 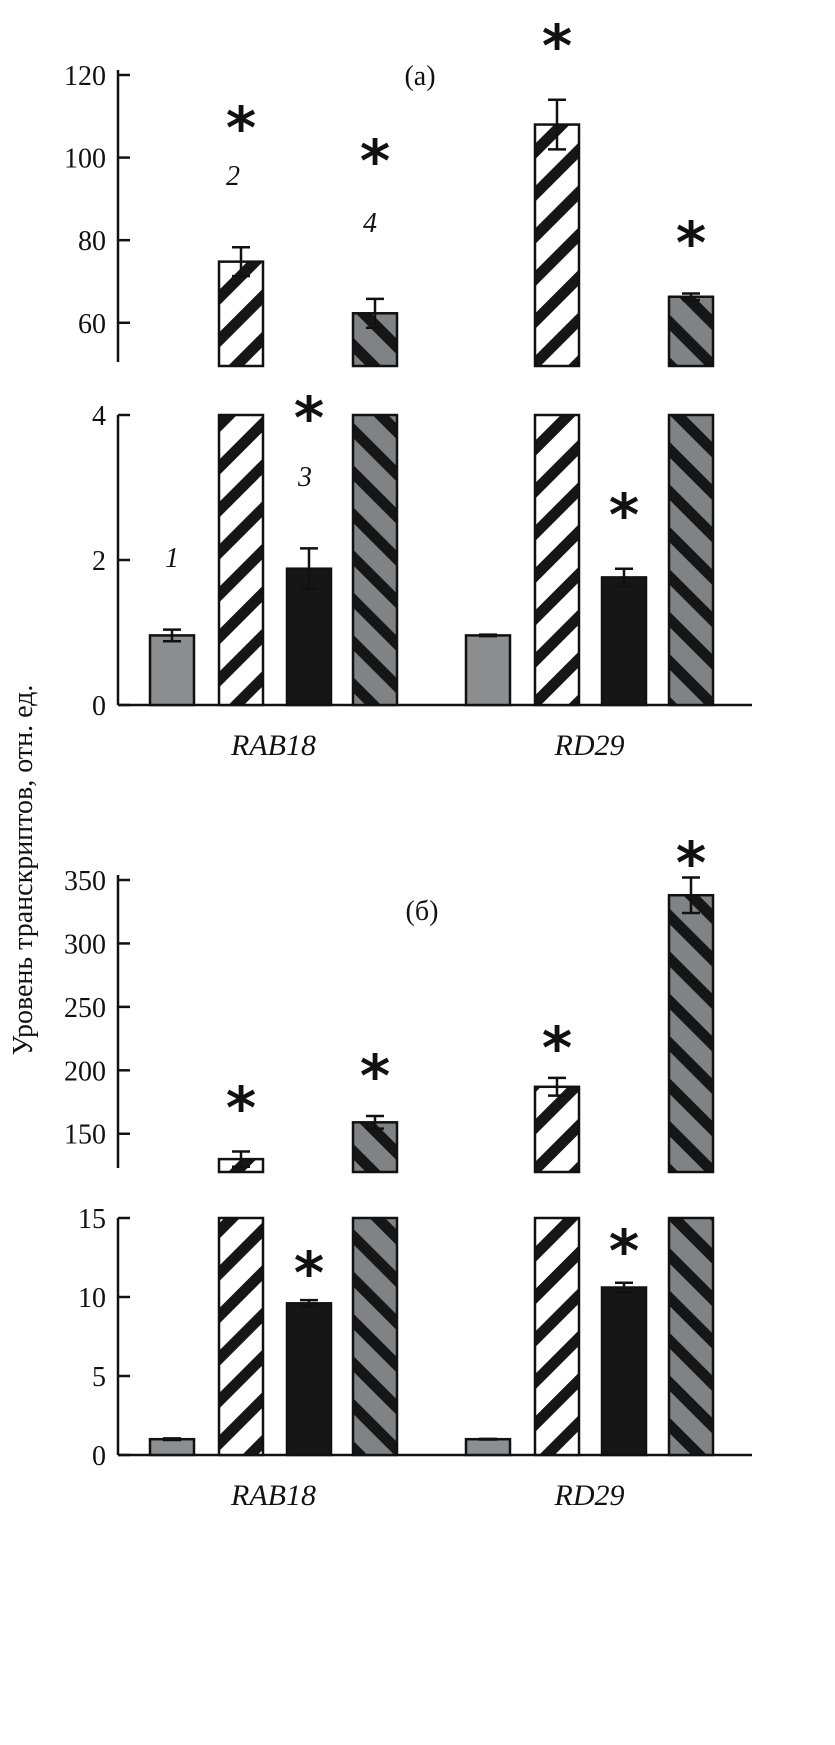 I want to click on y-tick-label: 250, so click(x=85, y=1008).